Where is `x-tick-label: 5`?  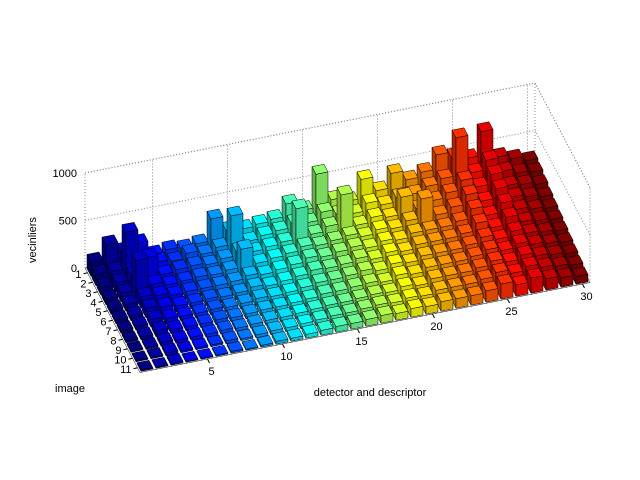 x-tick-label: 5 is located at coordinates (211, 372).